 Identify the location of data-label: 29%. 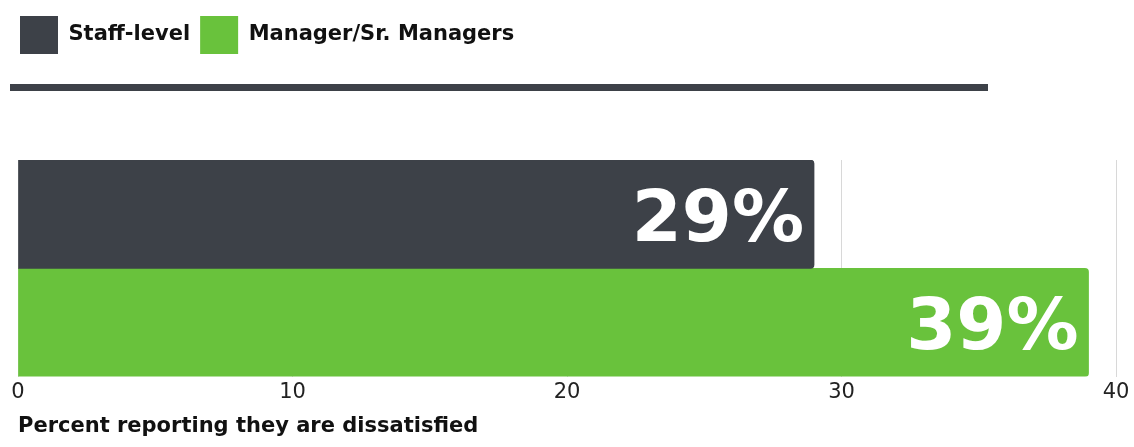
(718, 215).